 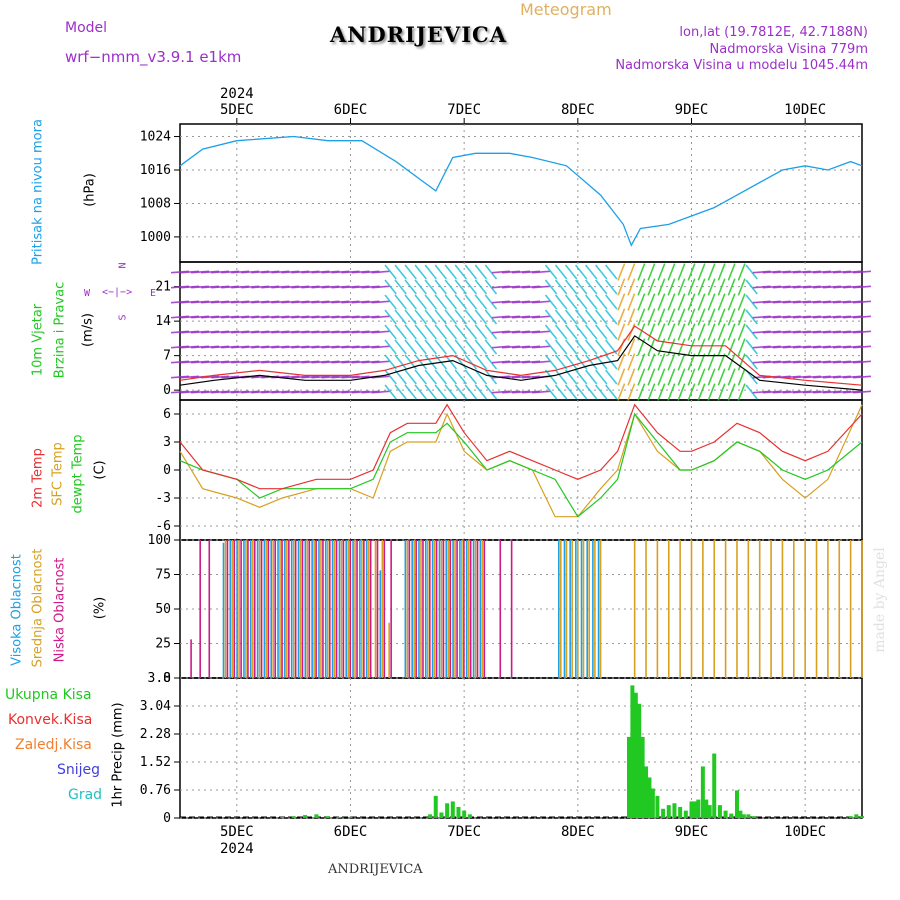 What do you see at coordinates (578, 110) in the screenshot?
I see `day-label-top: 8DEC` at bounding box center [578, 110].